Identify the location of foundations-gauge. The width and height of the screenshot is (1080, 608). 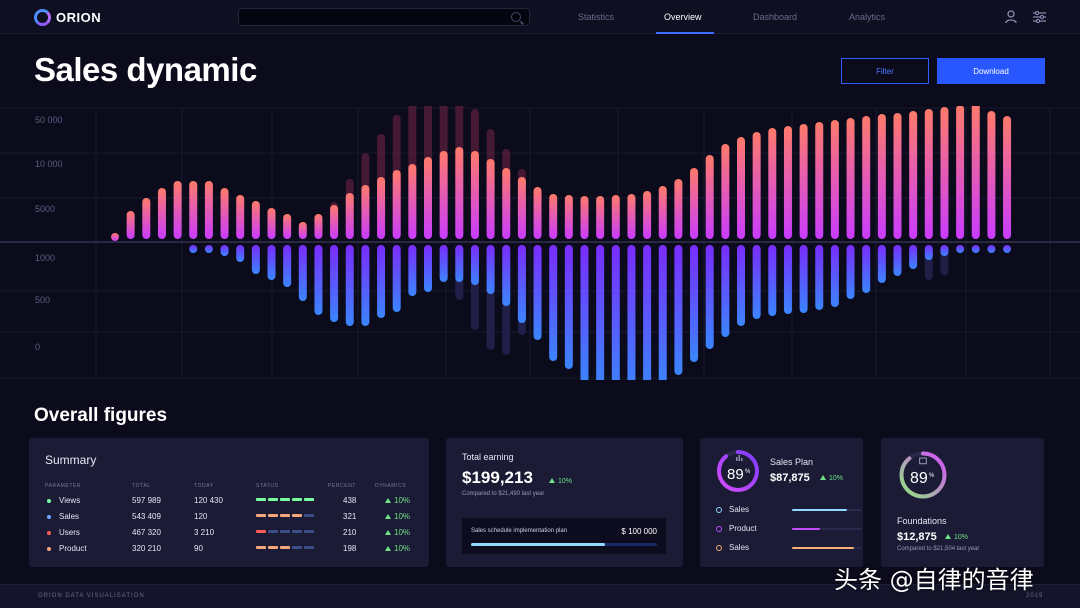
(923, 475).